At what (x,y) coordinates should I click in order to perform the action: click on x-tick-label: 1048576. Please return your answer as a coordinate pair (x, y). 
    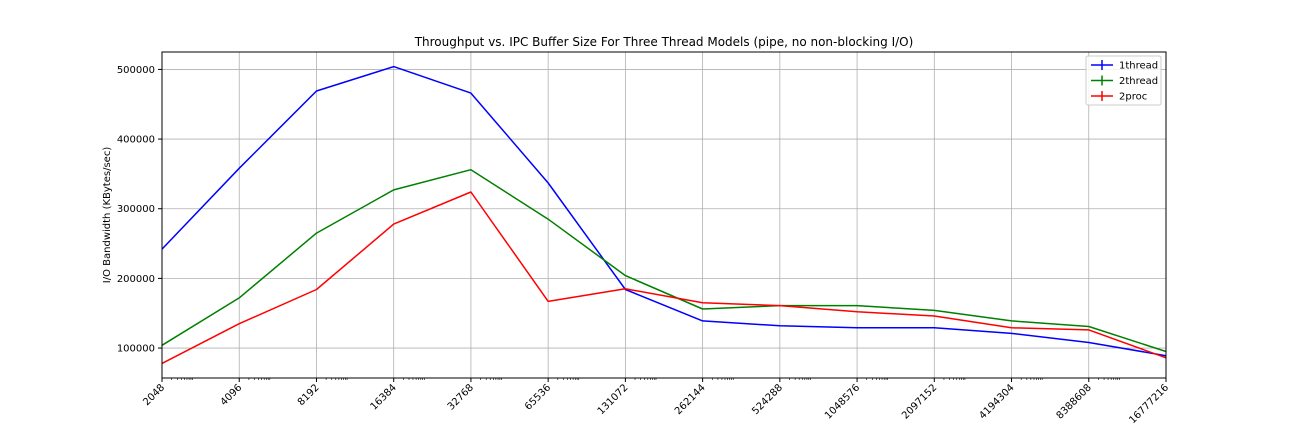
    Looking at the image, I should click on (842, 401).